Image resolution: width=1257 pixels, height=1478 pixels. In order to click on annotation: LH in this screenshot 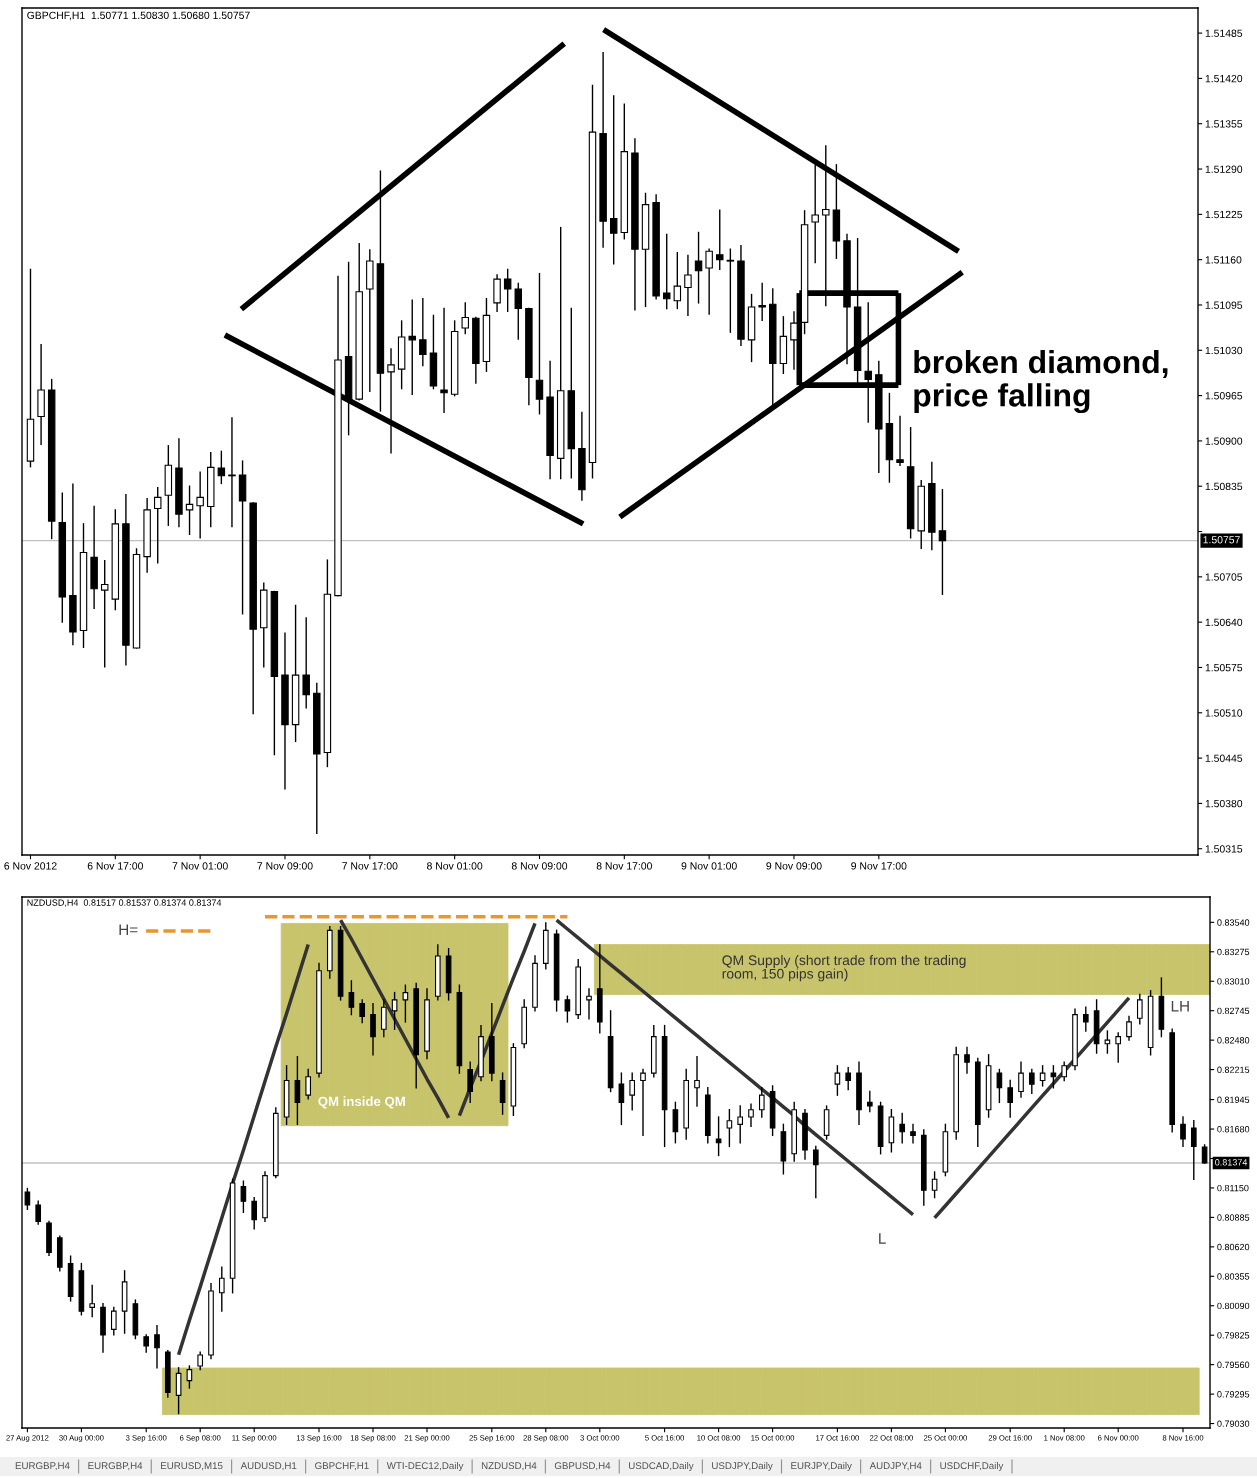, I will do `click(1180, 1006)`.